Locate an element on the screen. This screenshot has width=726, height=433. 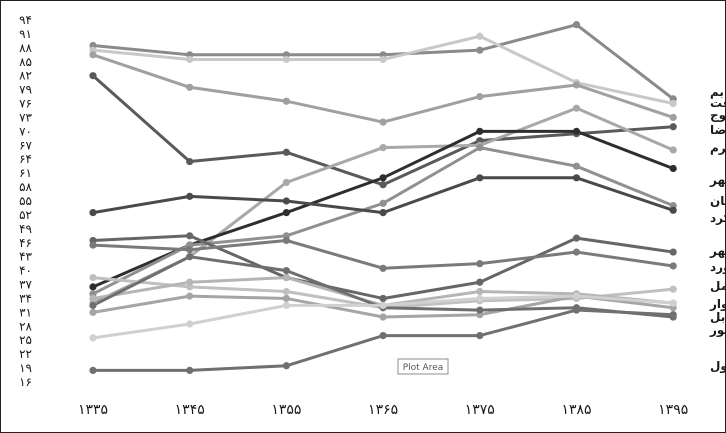
series-label: بجنورد is located at coordinates (718, 267).